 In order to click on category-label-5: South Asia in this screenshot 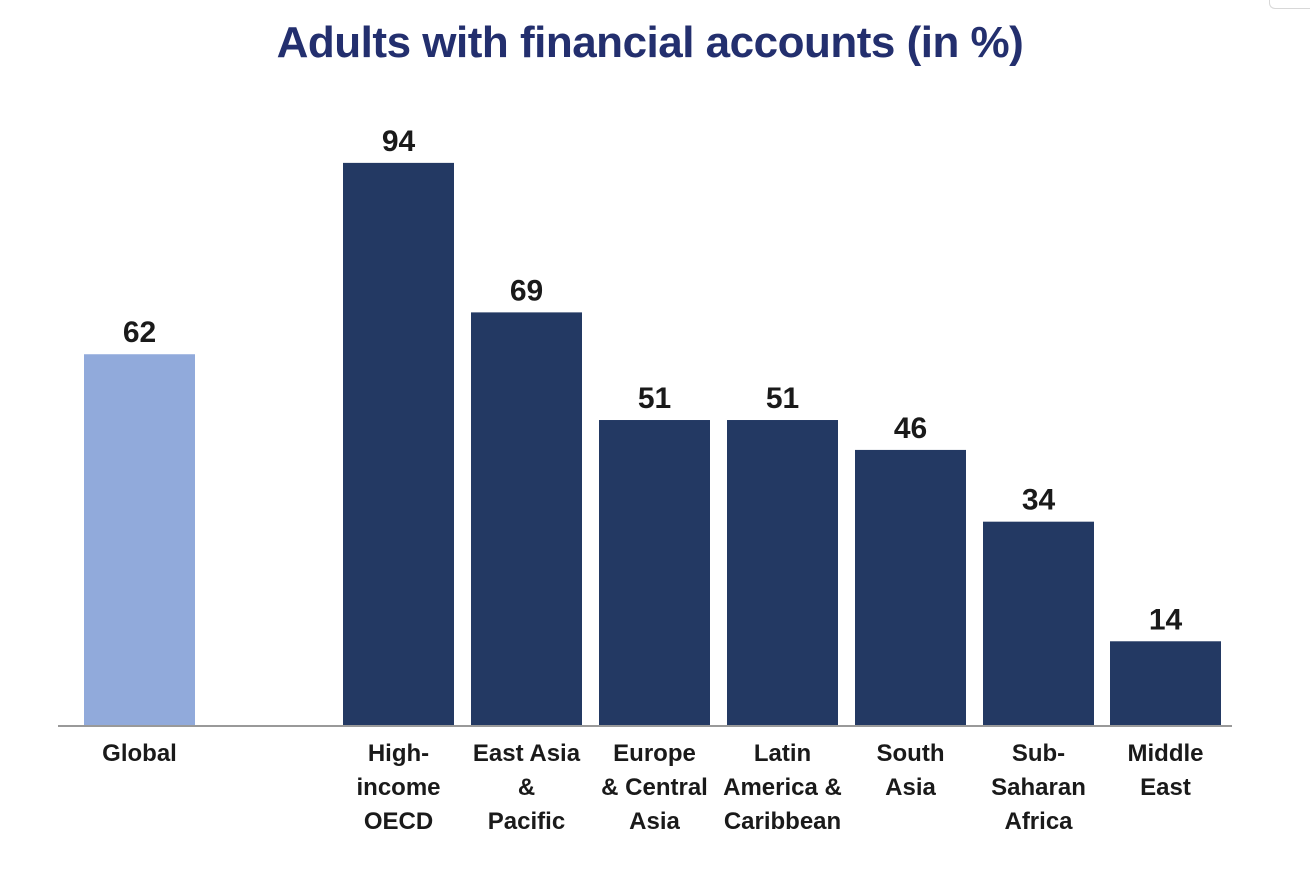, I will do `click(911, 770)`.